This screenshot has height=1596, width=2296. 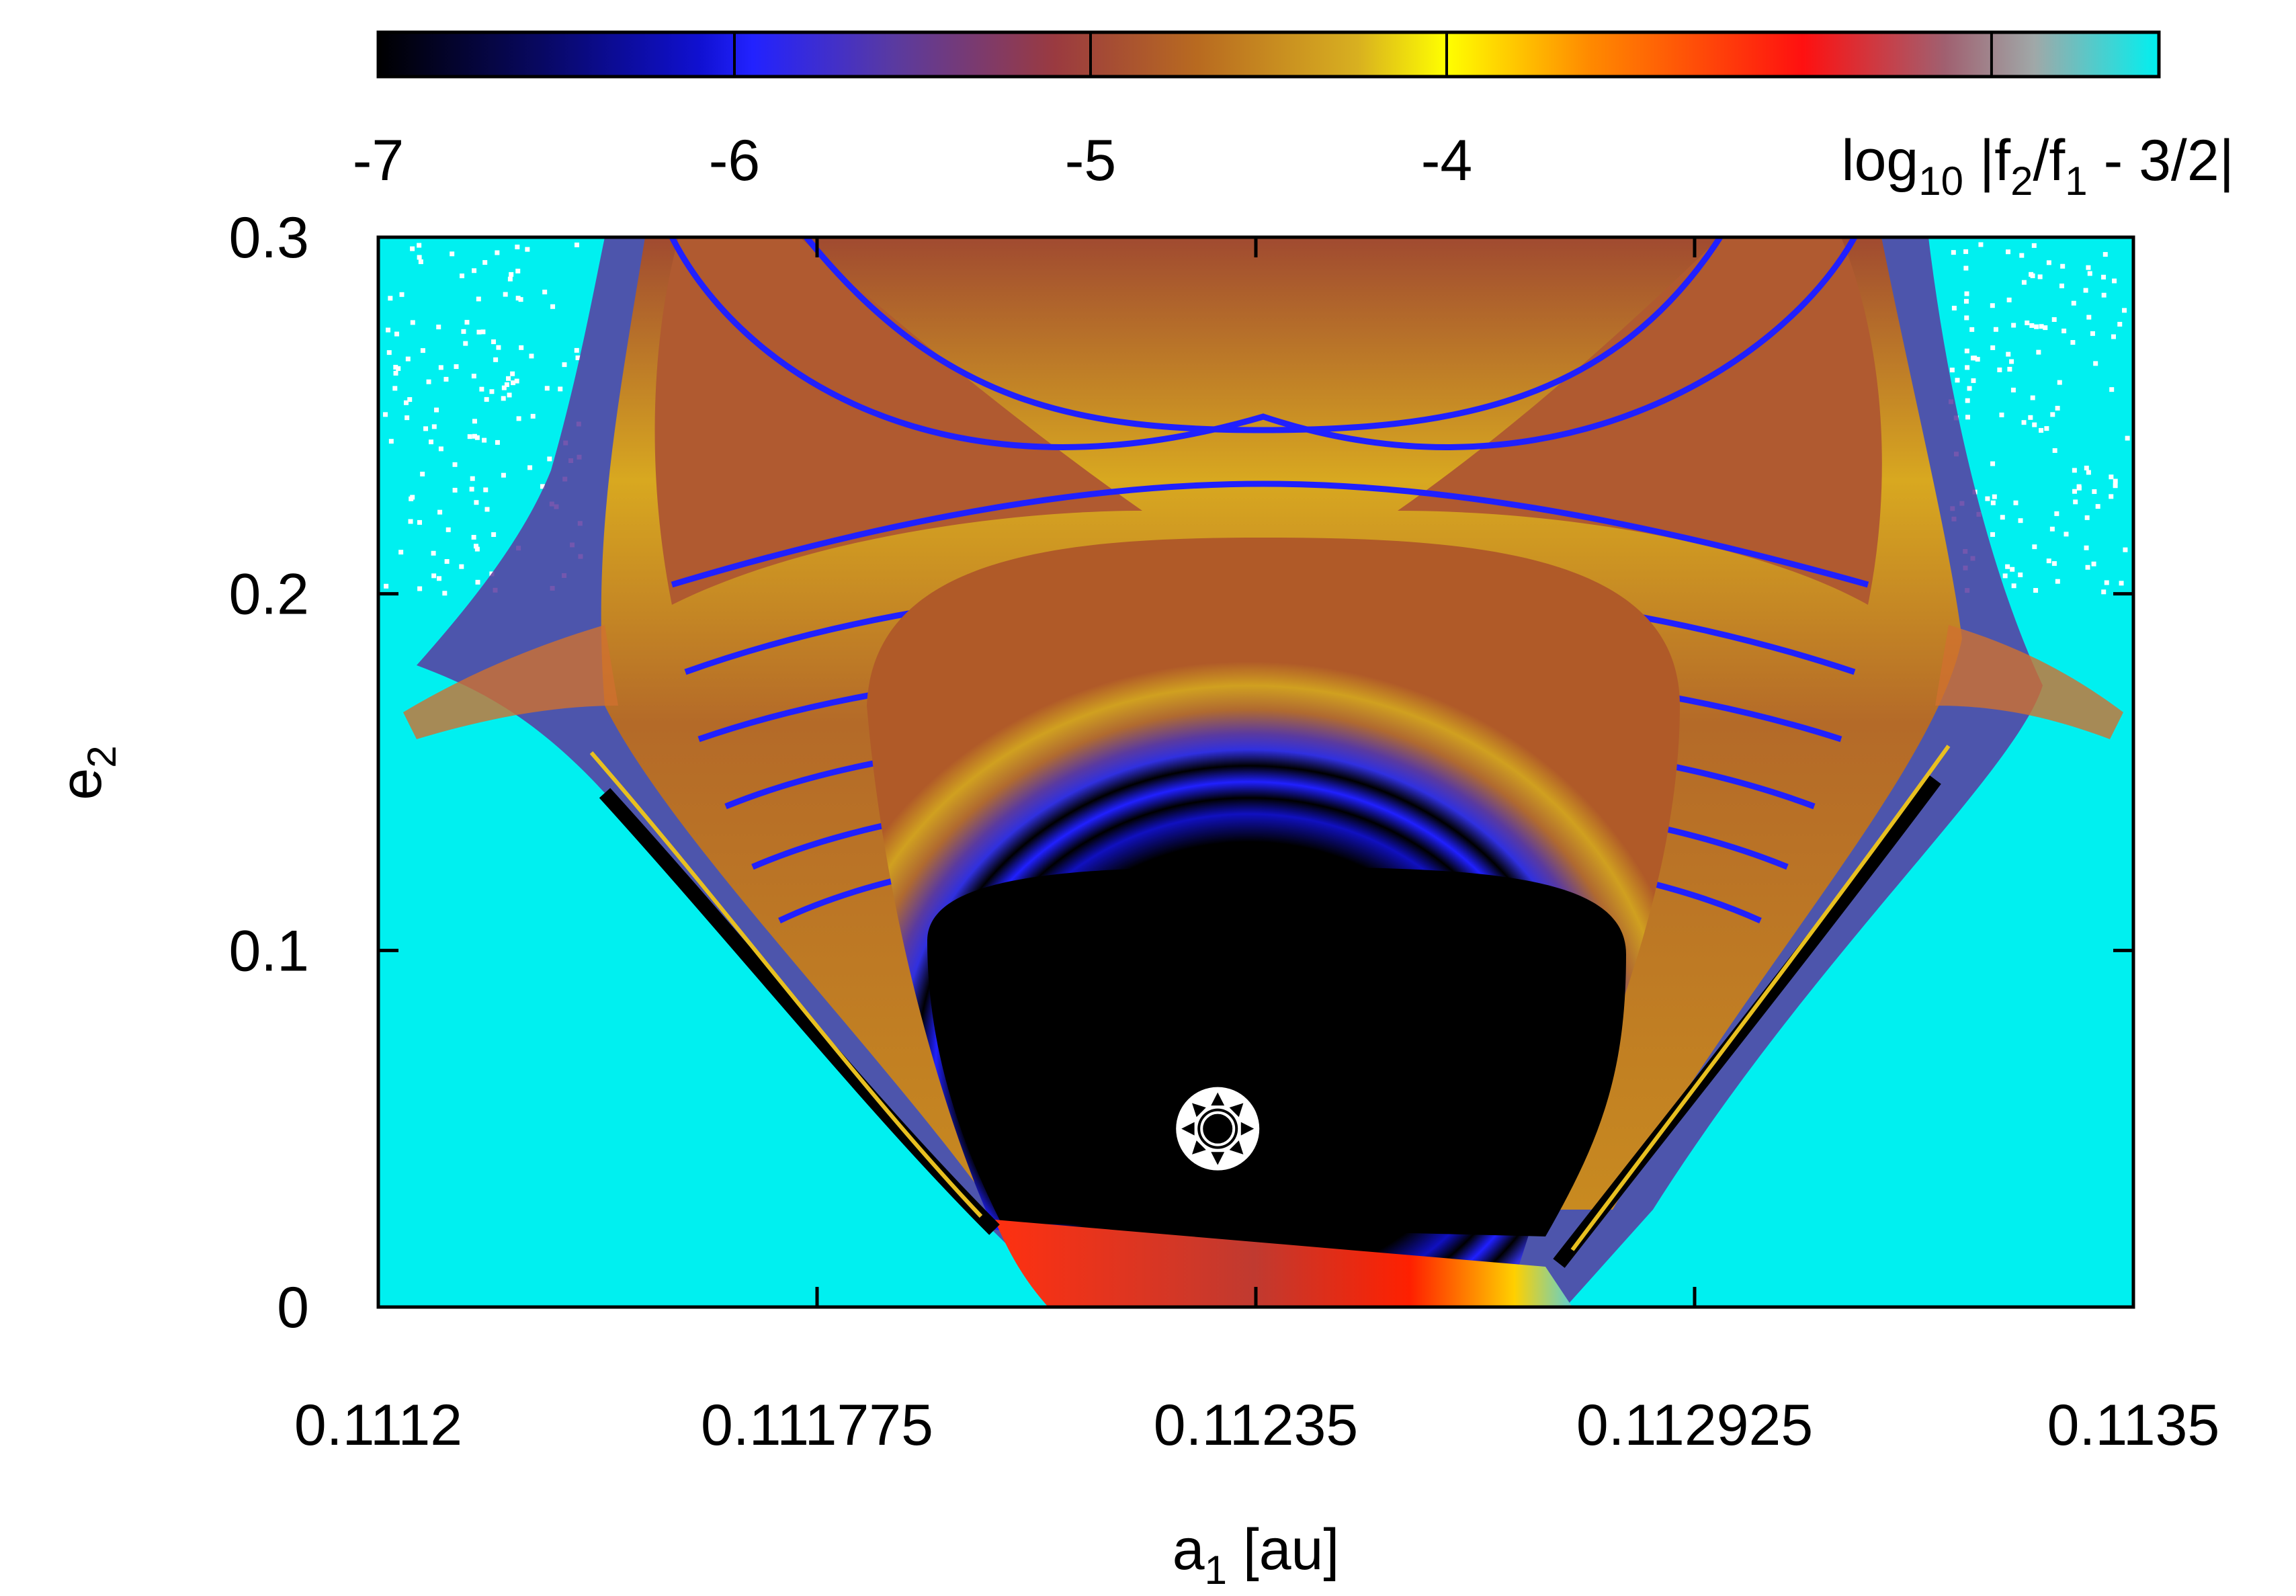 What do you see at coordinates (1694, 1425) in the screenshot?
I see `x-tick-label: 0.112925` at bounding box center [1694, 1425].